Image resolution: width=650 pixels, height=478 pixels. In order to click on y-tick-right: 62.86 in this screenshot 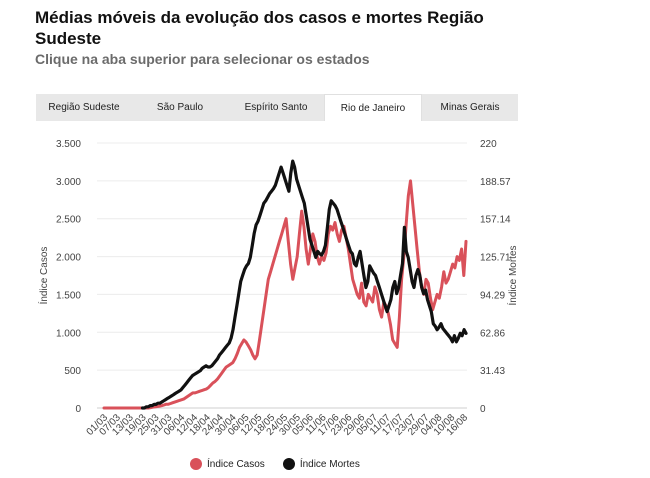, I will do `click(492, 333)`.